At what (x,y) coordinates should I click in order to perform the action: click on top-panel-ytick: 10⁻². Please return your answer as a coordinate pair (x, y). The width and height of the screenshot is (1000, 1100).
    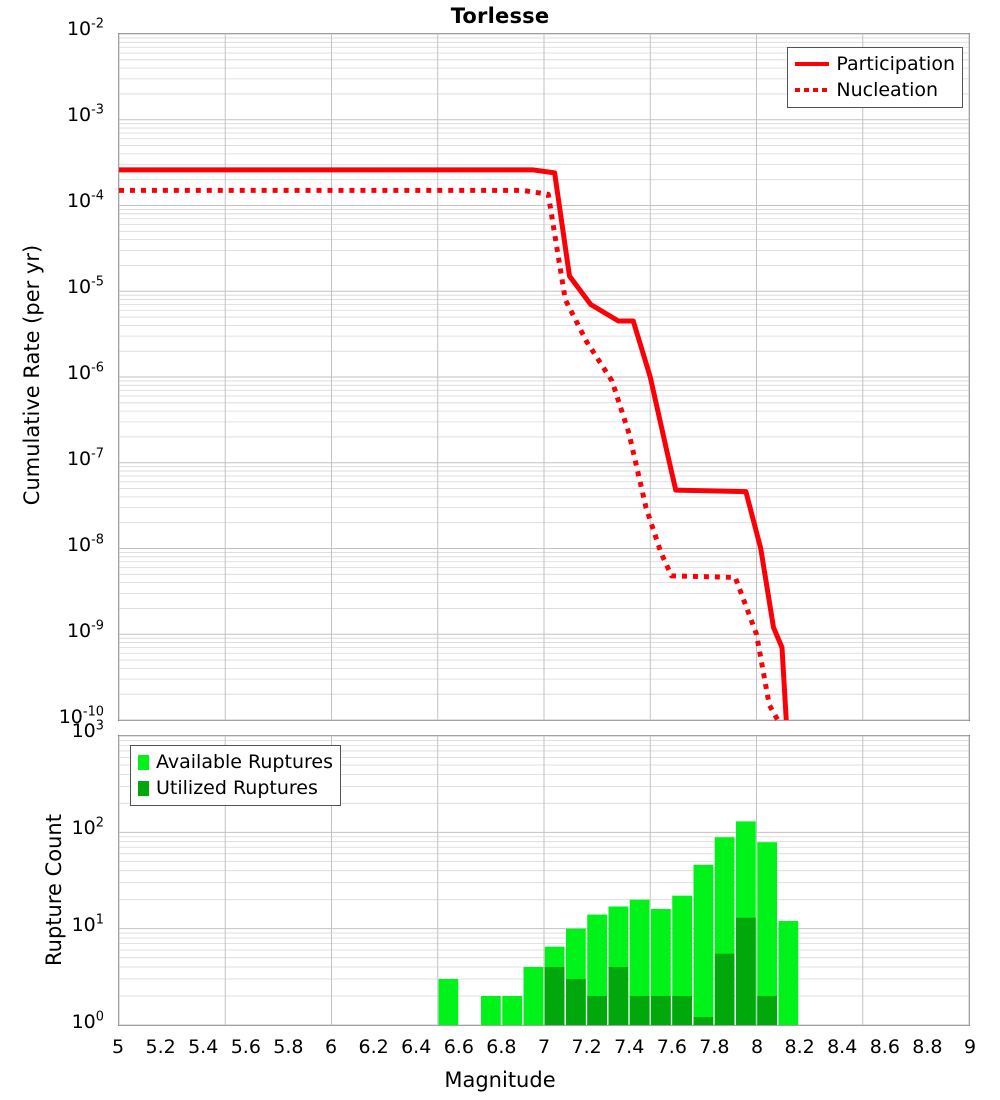
    Looking at the image, I should click on (85, 28).